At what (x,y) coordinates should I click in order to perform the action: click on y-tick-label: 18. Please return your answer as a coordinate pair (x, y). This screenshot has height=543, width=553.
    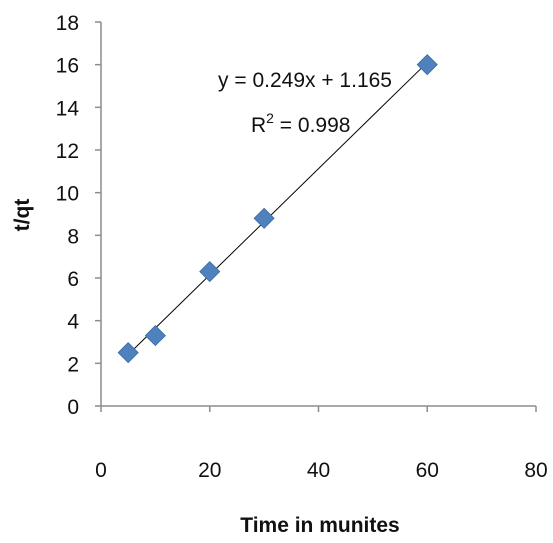
    Looking at the image, I should click on (67, 23).